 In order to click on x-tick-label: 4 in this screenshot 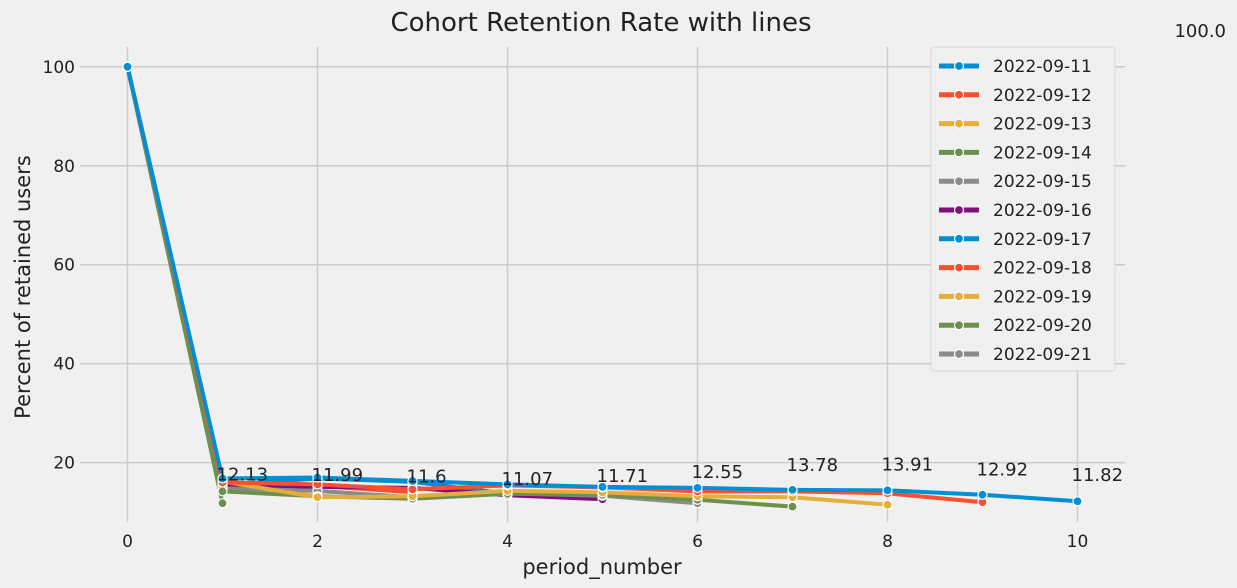, I will do `click(507, 542)`.